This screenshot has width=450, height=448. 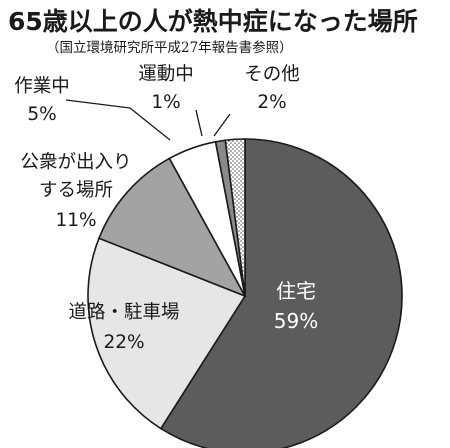 I want to click on slice-value-label: 59%, so click(x=296, y=321).